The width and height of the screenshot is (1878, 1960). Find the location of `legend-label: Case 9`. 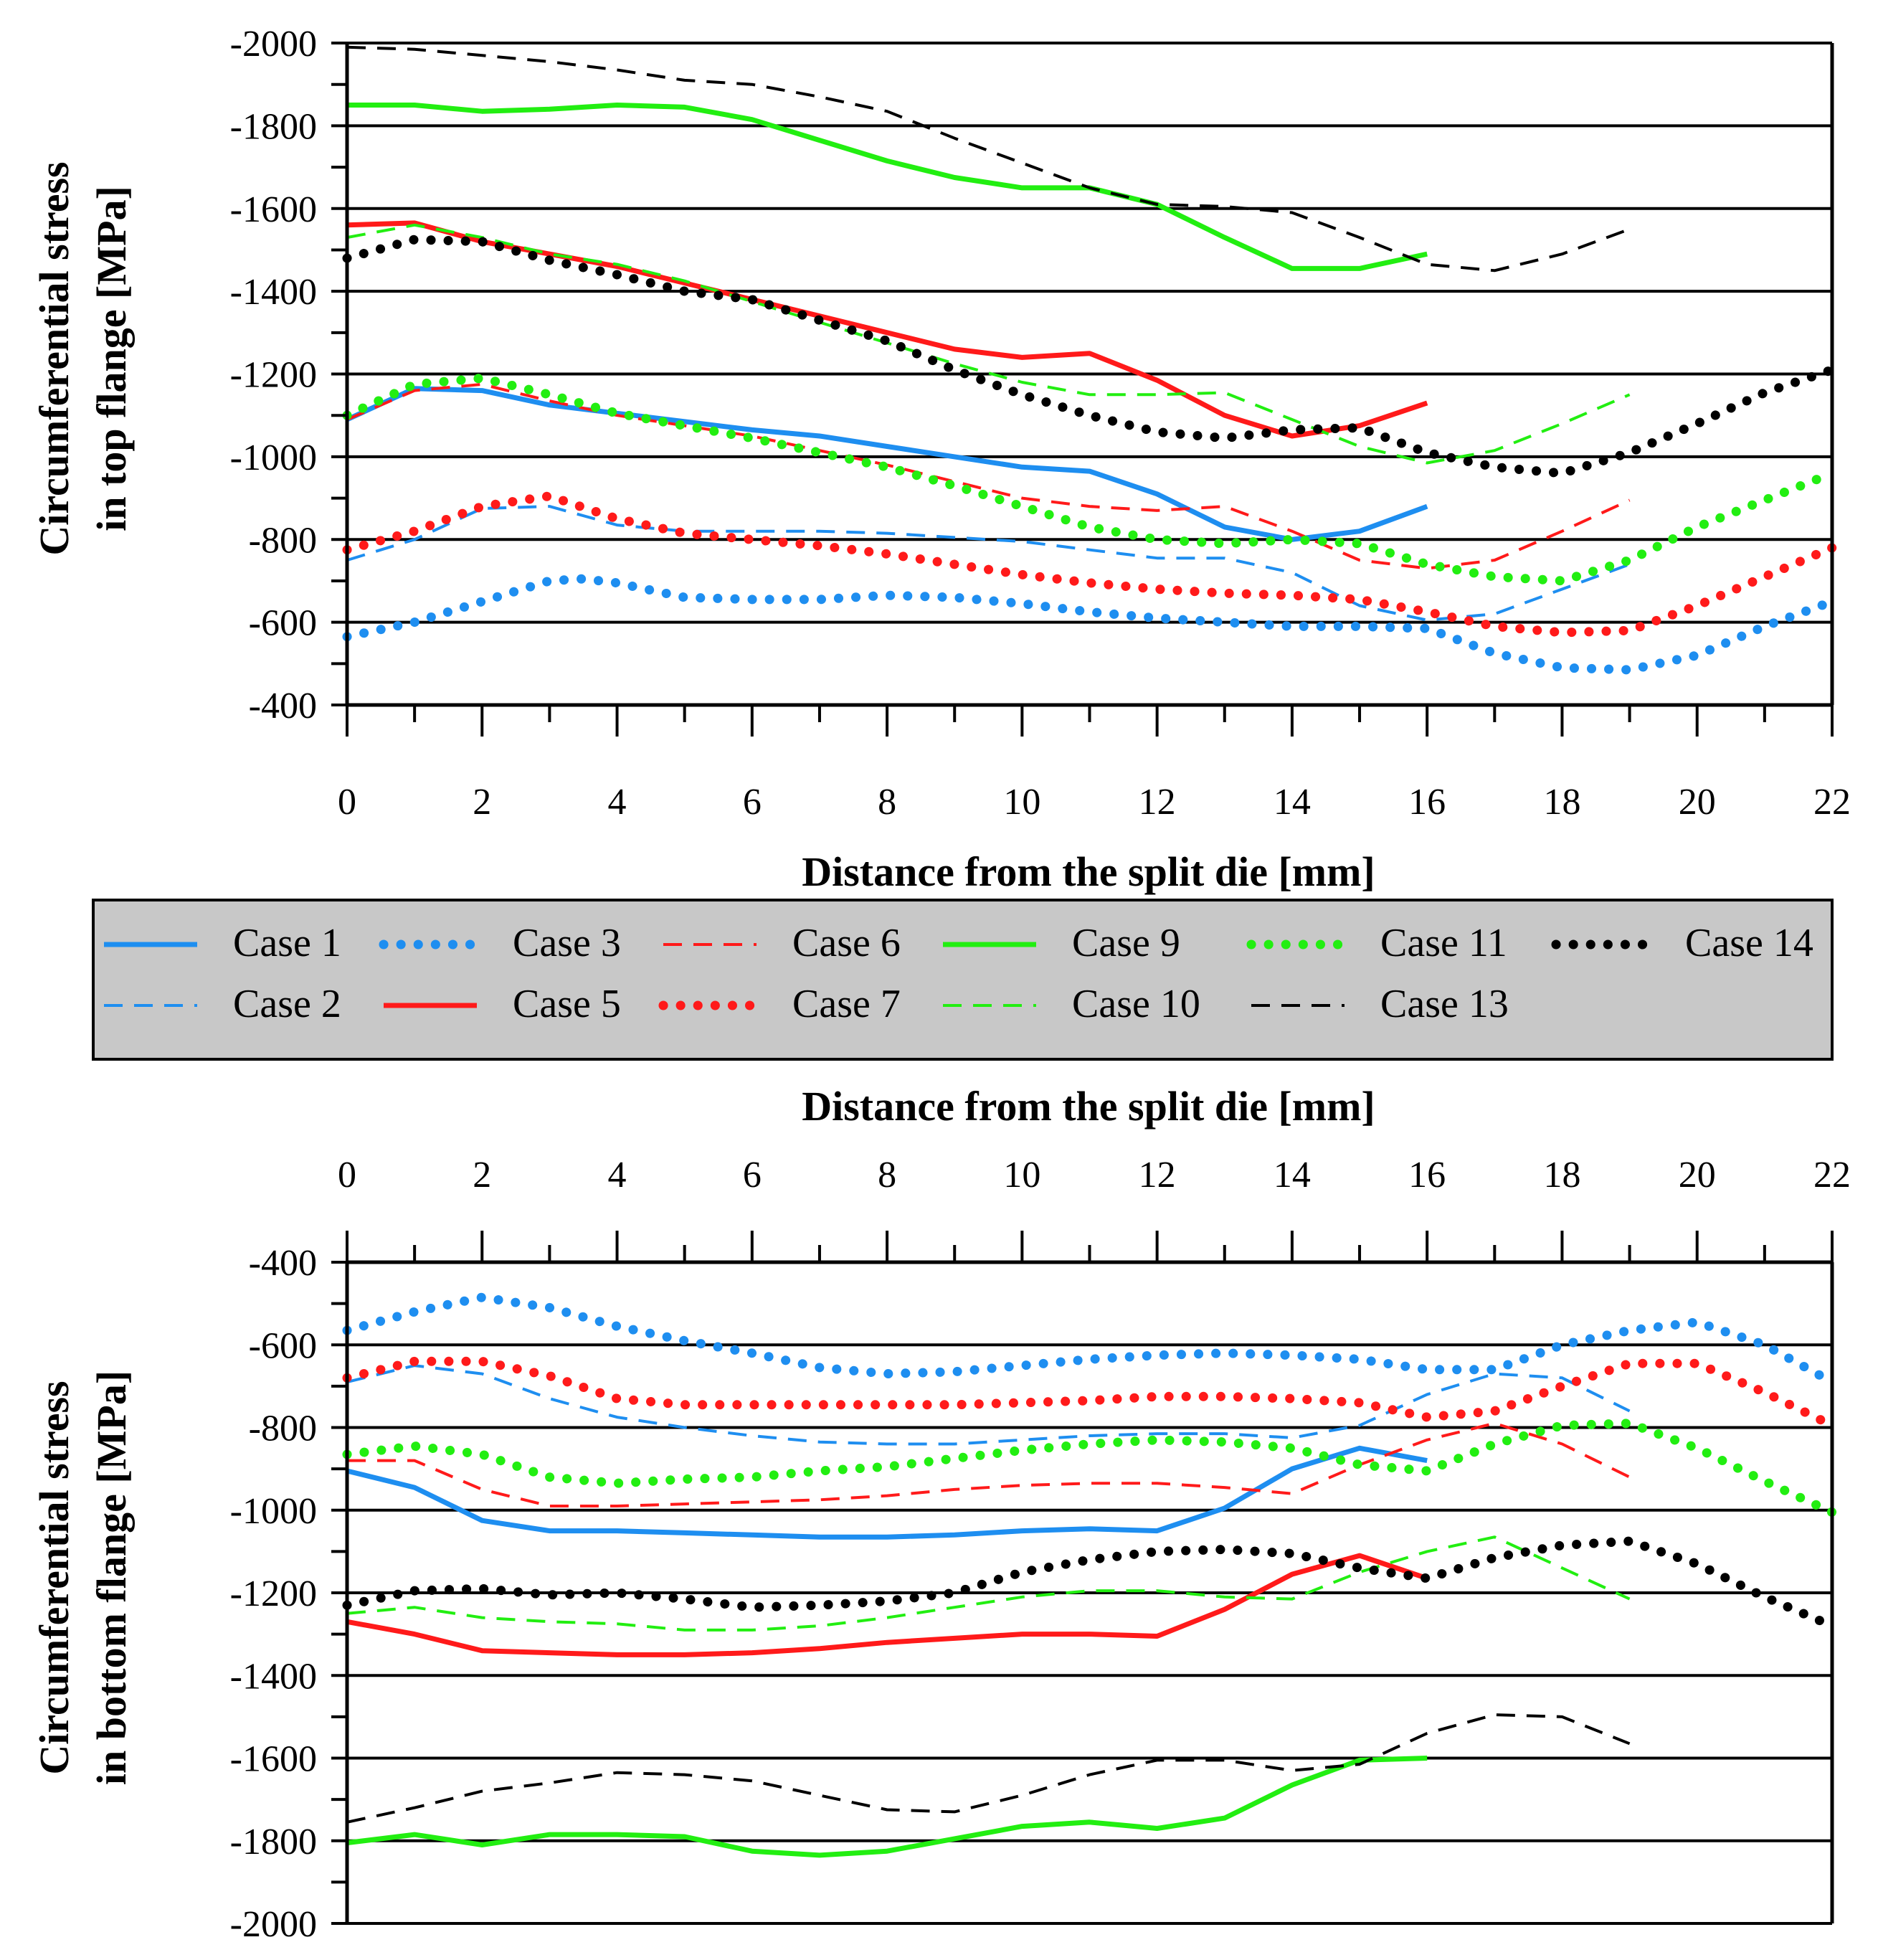

legend-label: Case 9 is located at coordinates (1126, 943).